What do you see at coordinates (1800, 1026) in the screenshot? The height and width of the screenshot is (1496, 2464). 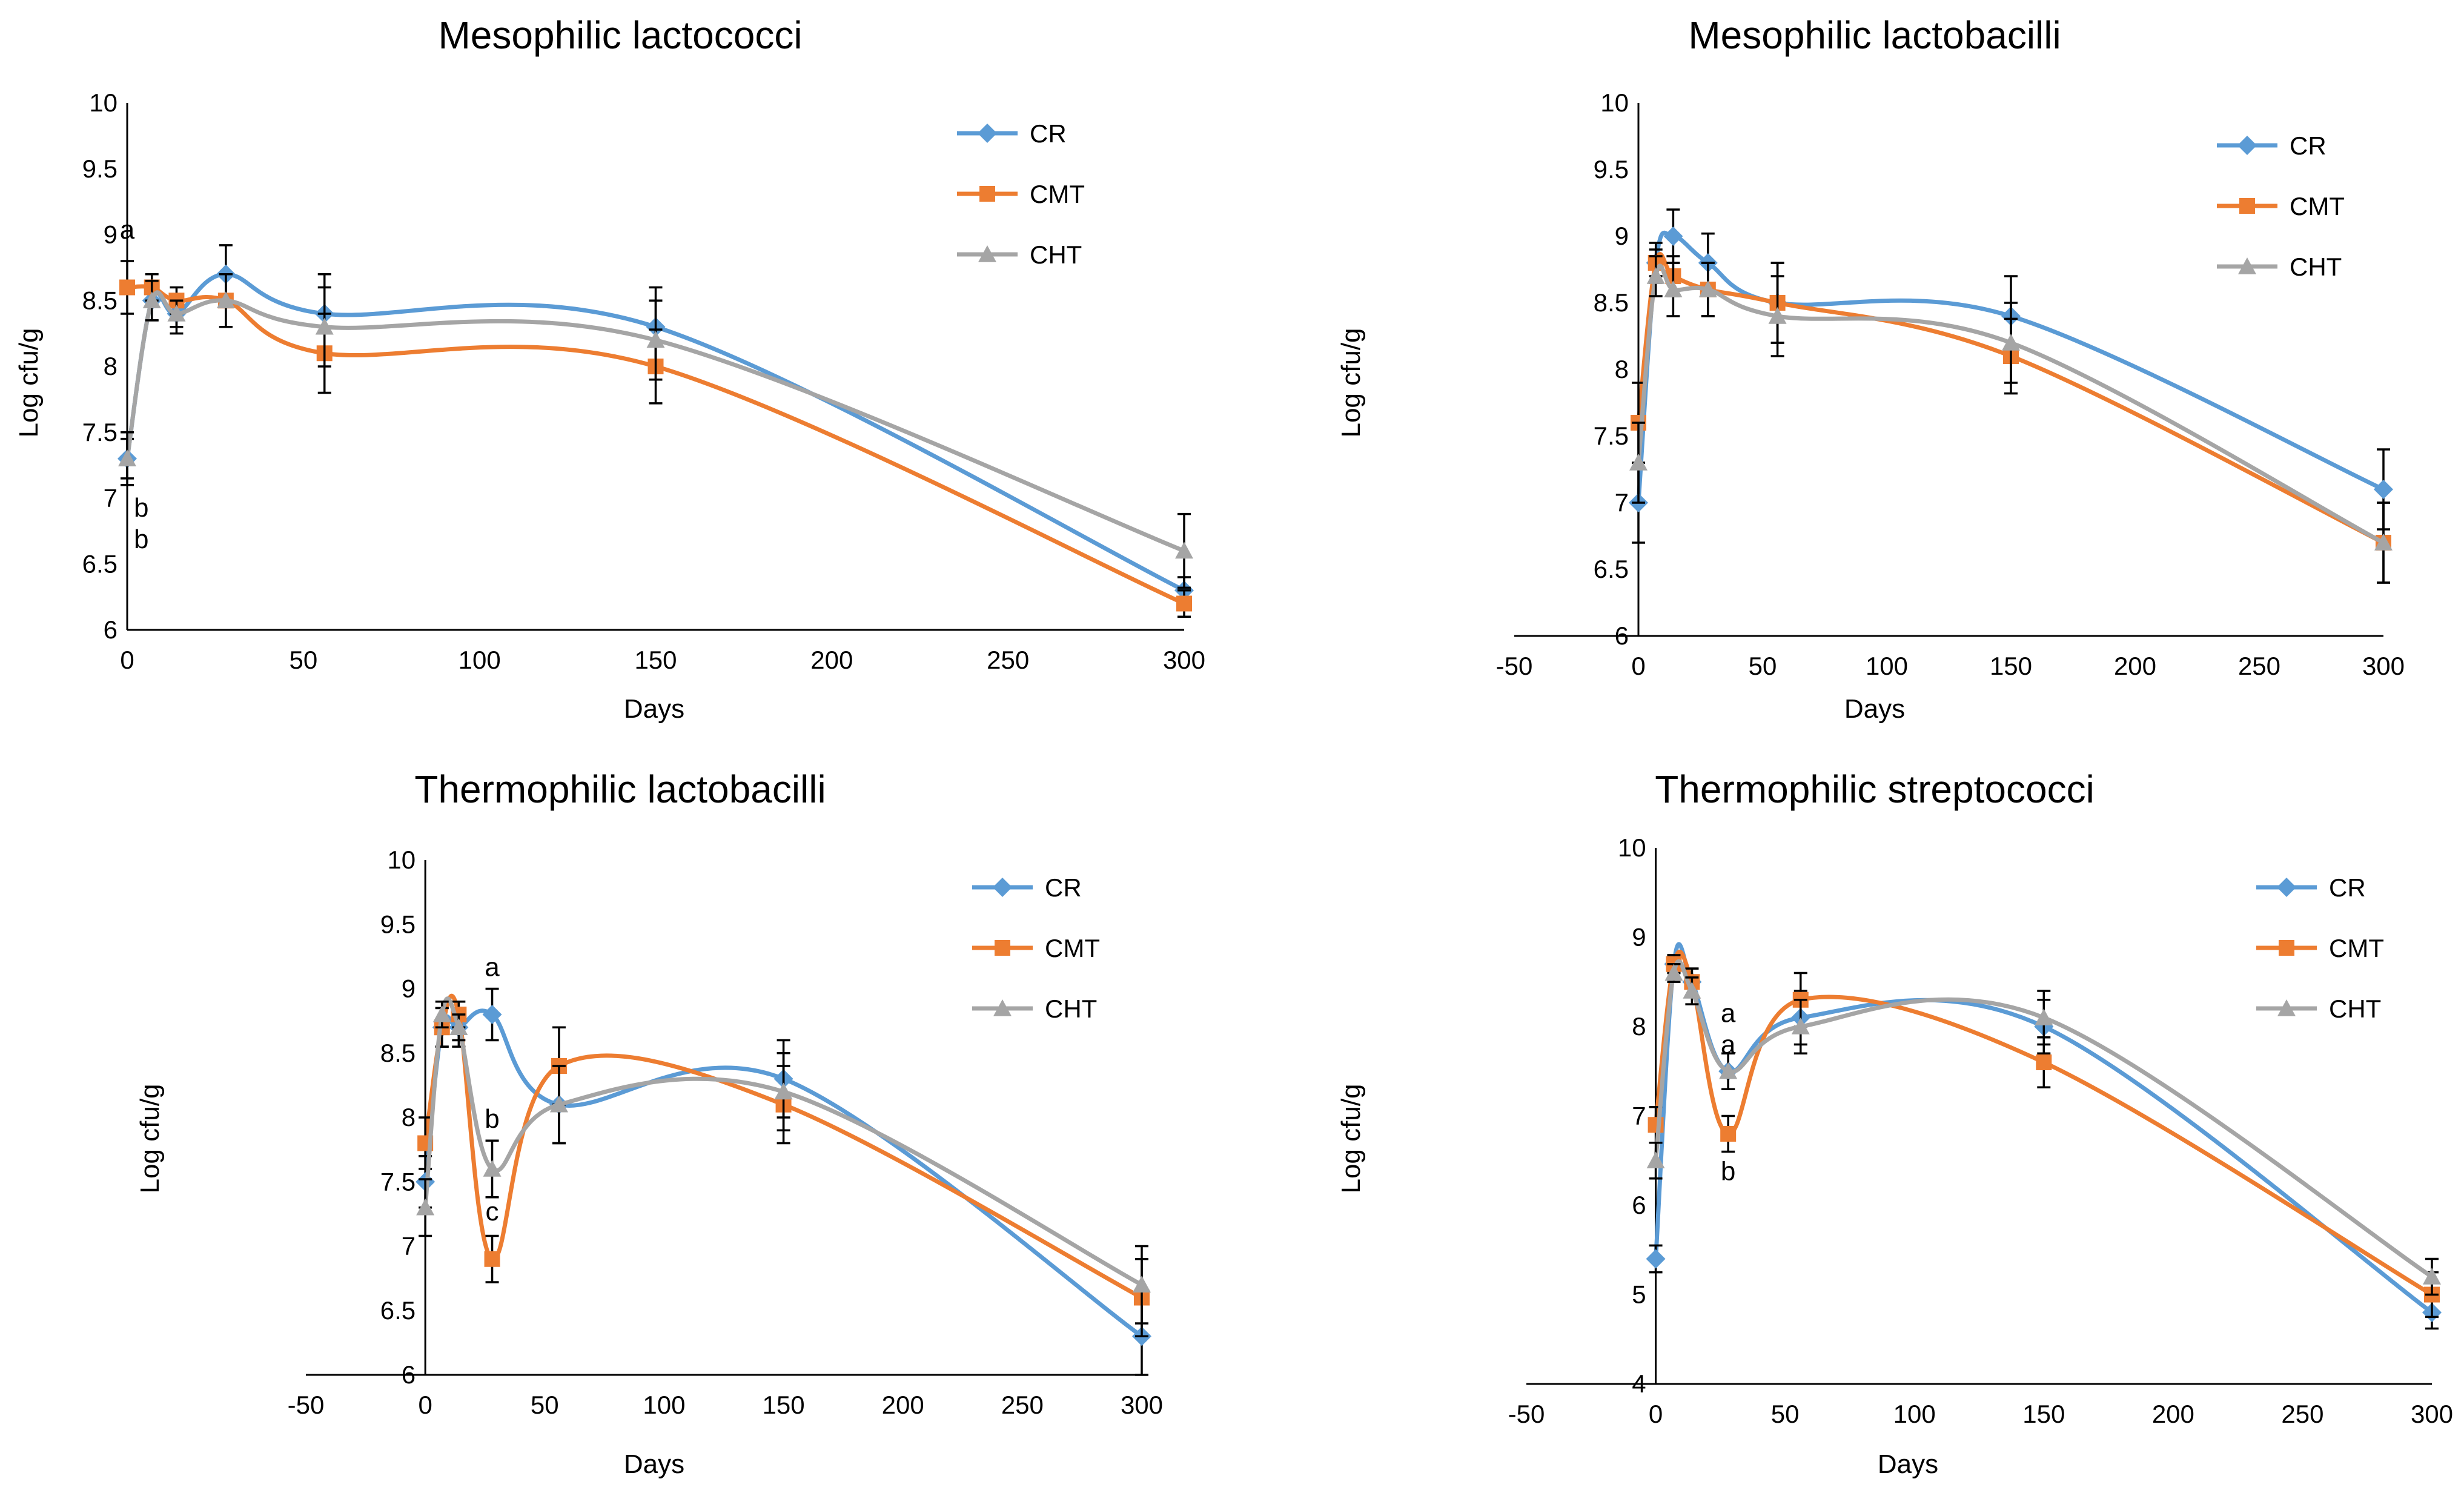 I see `data-point: CHT: 56 days, 8` at bounding box center [1800, 1026].